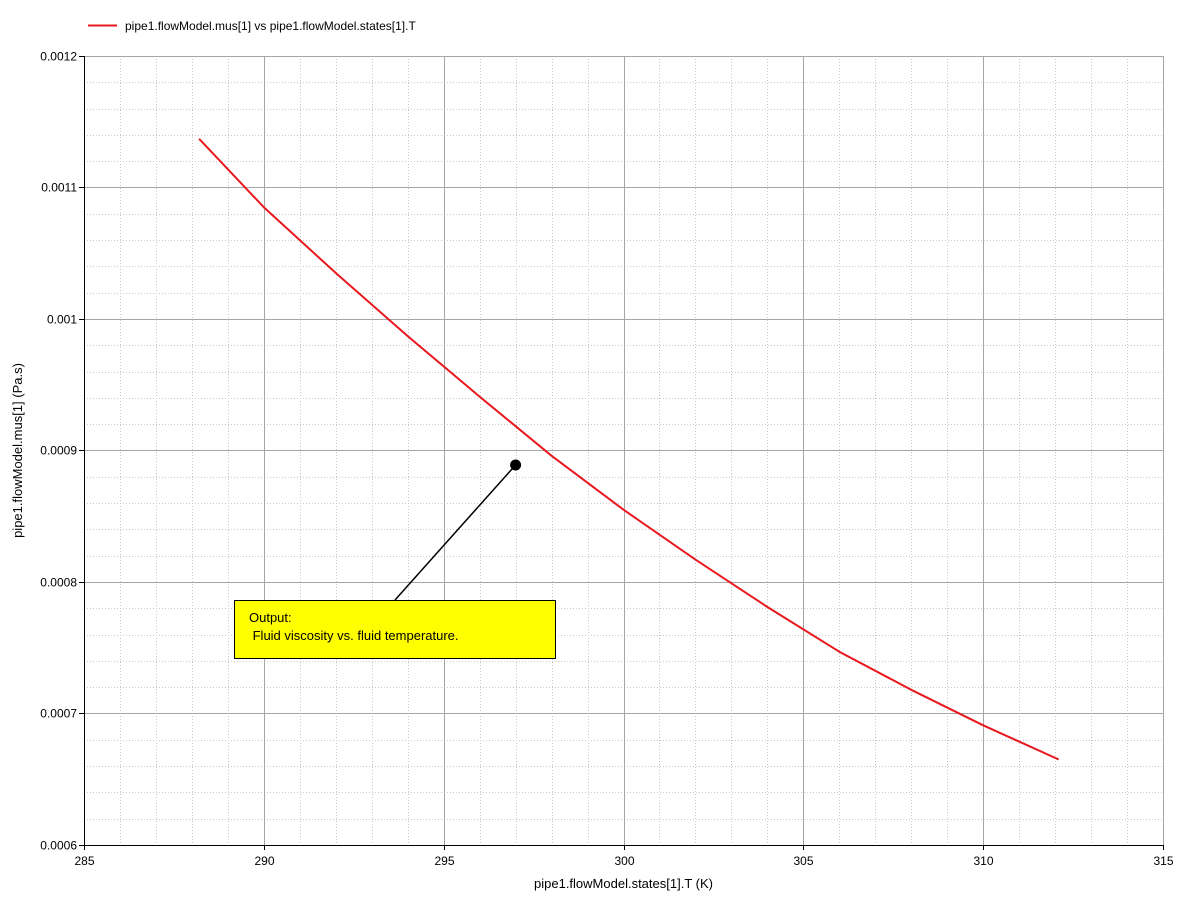 This screenshot has width=1181, height=897. I want to click on annotation-text-line: Fluid viscosity vs. fluid temperature., so click(354, 635).